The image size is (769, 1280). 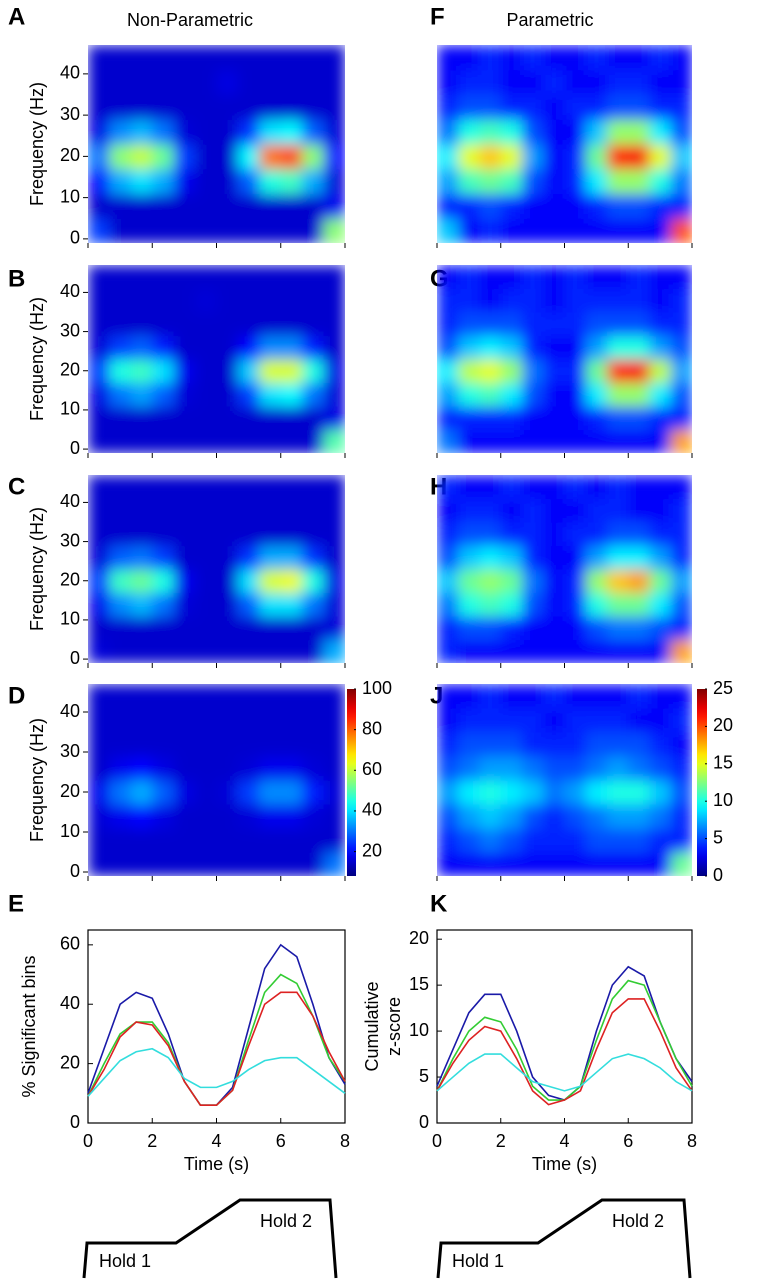 What do you see at coordinates (419, 984) in the screenshot?
I see `y-tick-label: 15` at bounding box center [419, 984].